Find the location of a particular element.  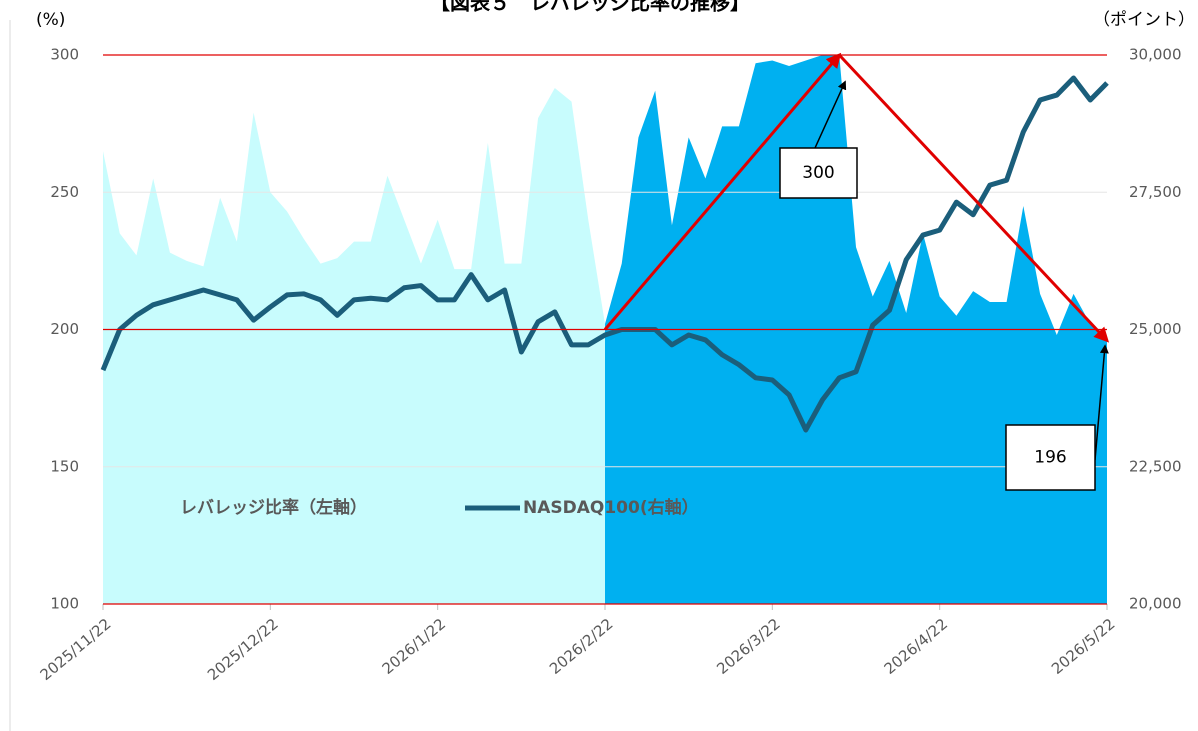

y-unit: (%) is located at coordinates (50, 20).